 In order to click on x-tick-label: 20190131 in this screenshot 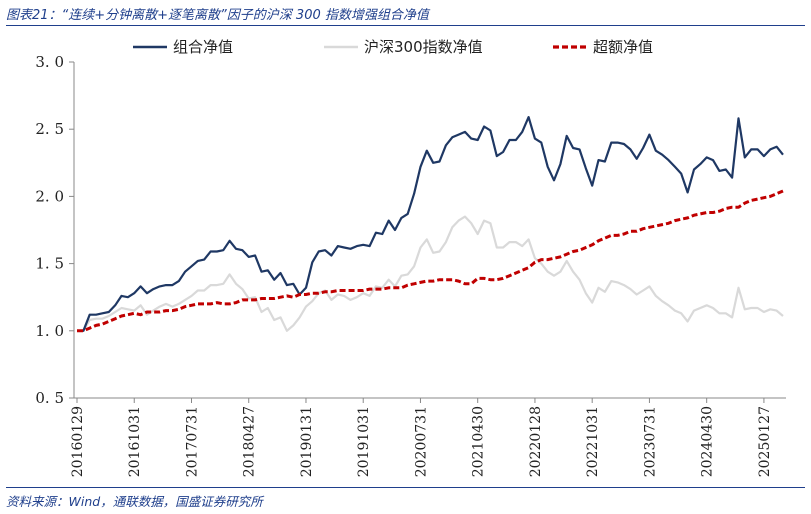, I will do `click(307, 441)`.